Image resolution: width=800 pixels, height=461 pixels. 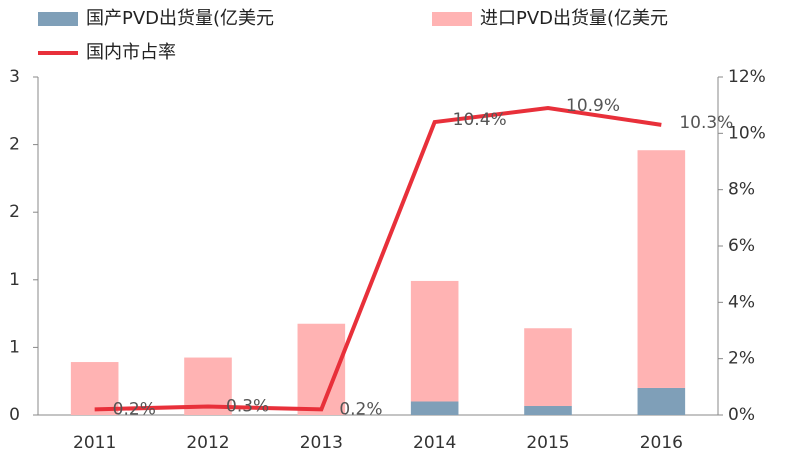 I want to click on x-tick-label: 2015, so click(x=547, y=443).